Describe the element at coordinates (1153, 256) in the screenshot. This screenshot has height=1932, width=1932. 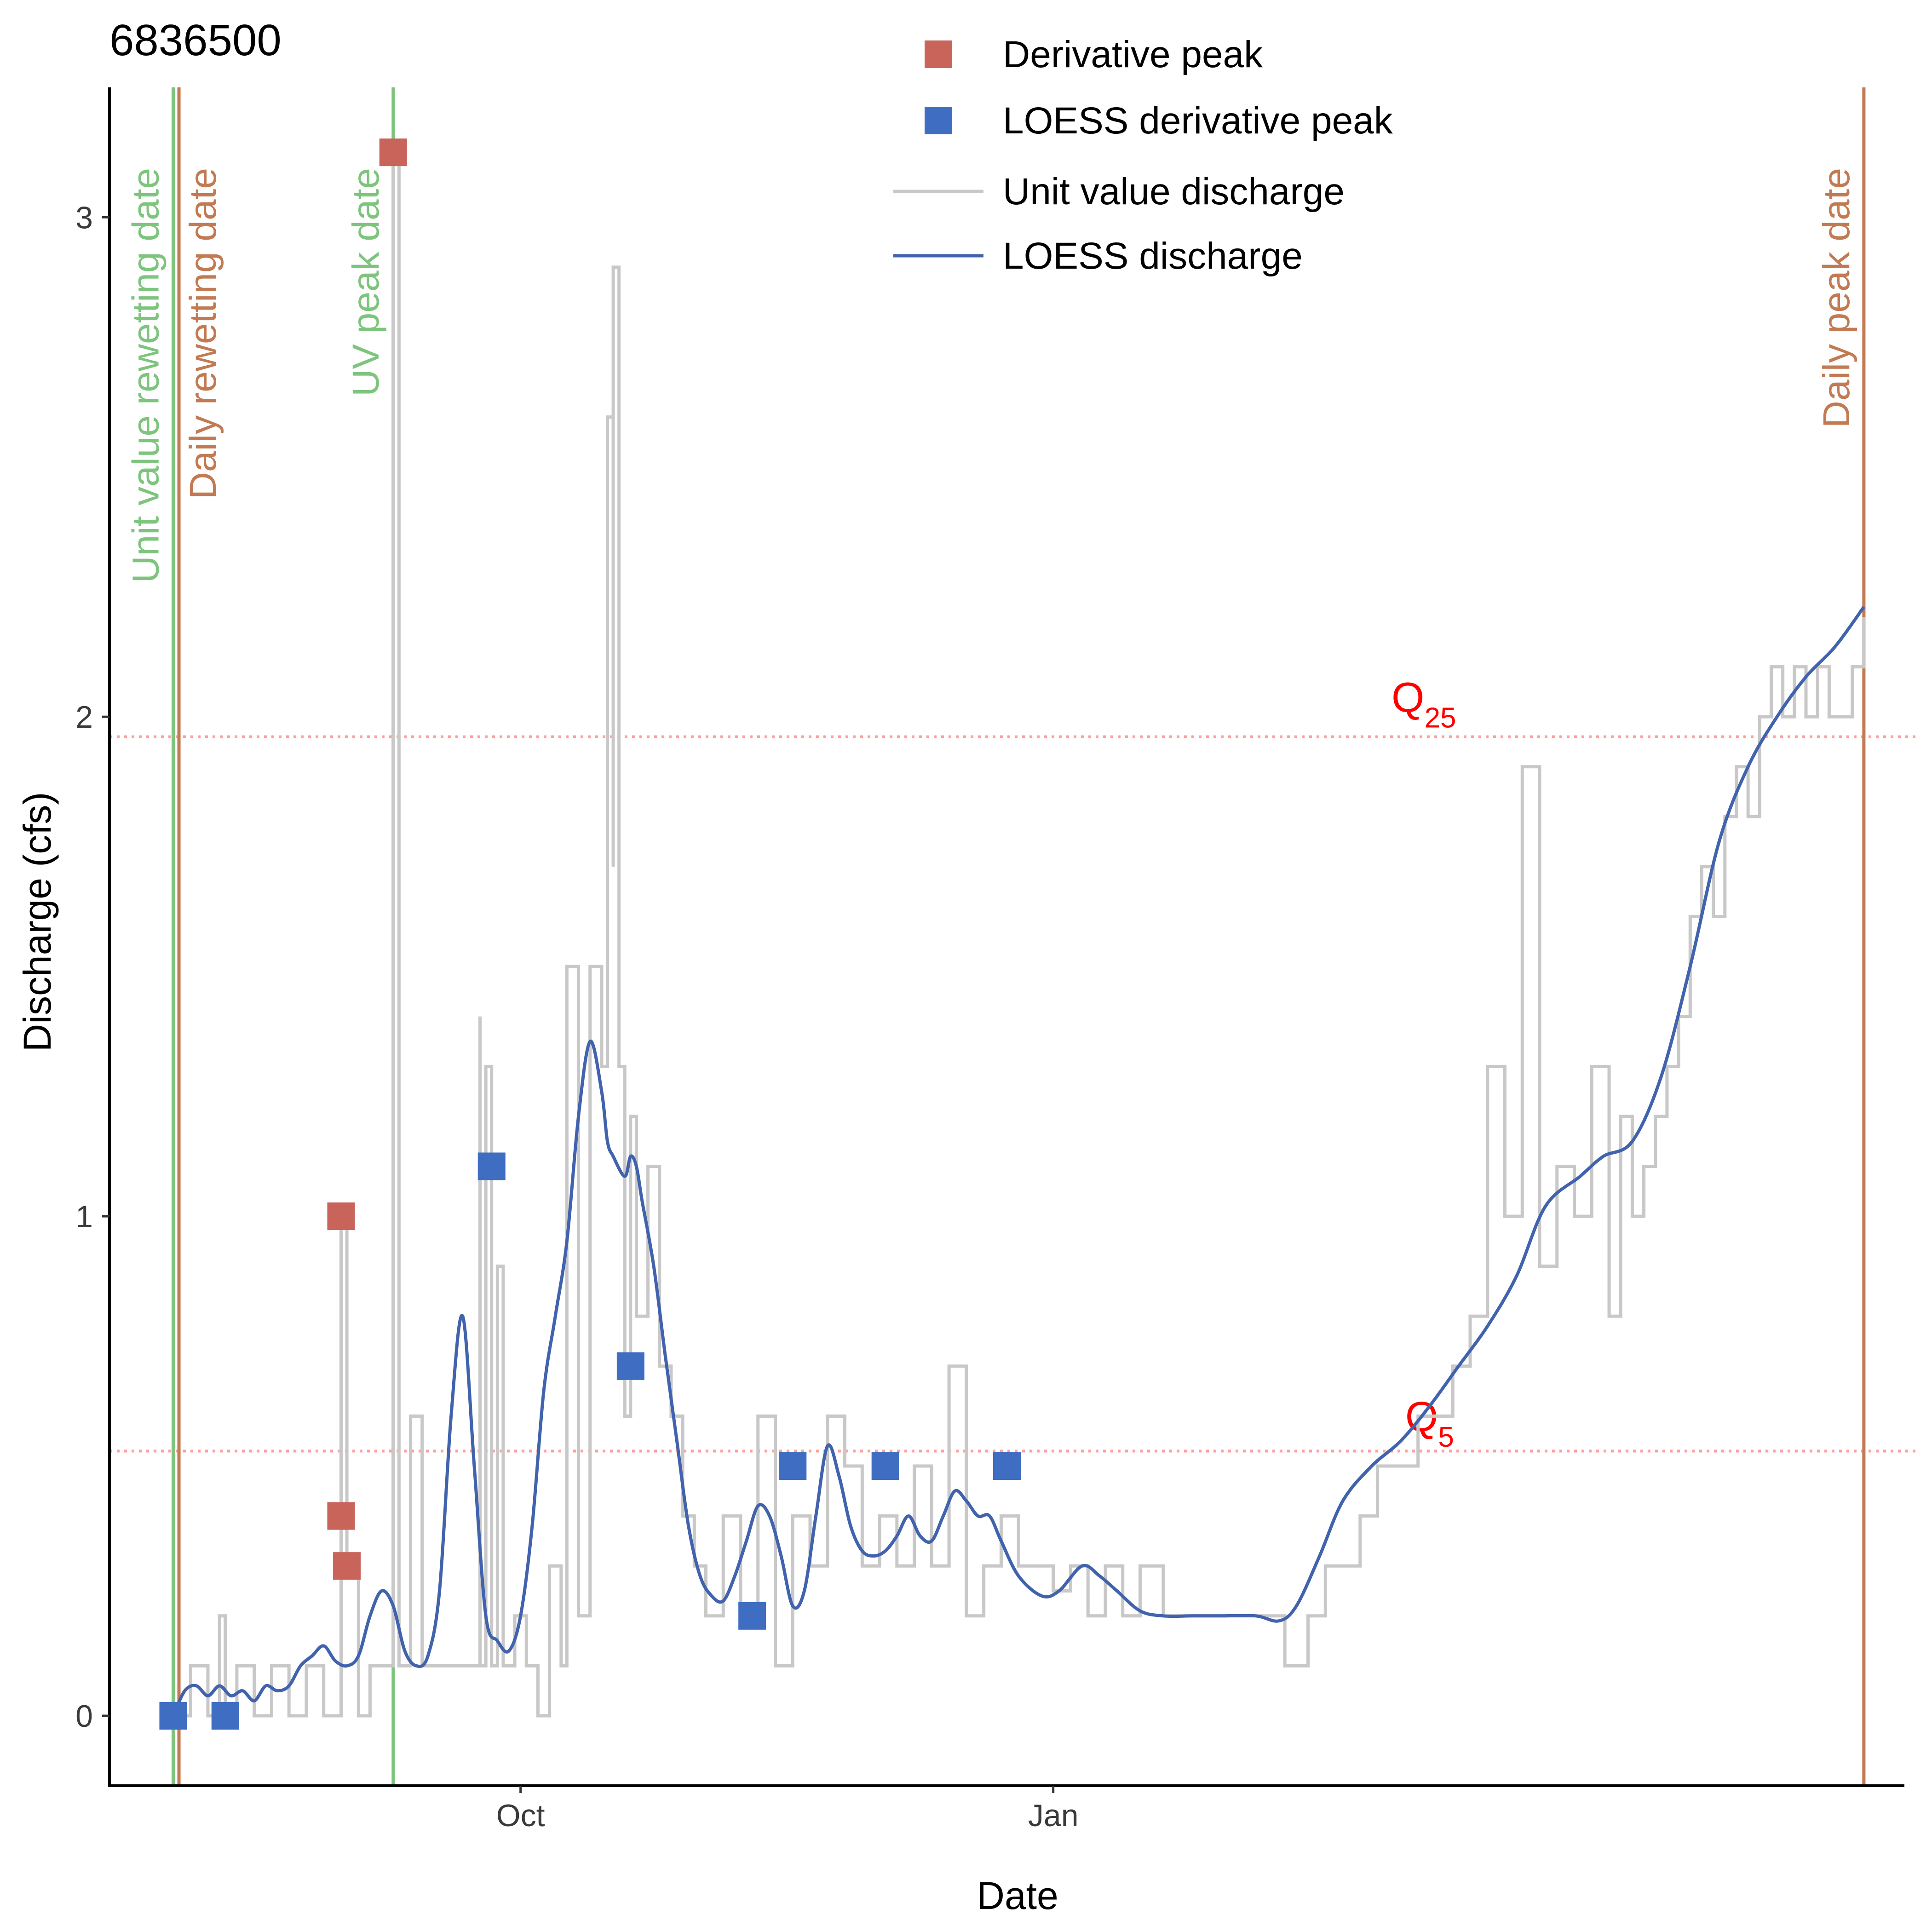
I see `legend-label-loess-discharge: LOESS discharge` at that location.